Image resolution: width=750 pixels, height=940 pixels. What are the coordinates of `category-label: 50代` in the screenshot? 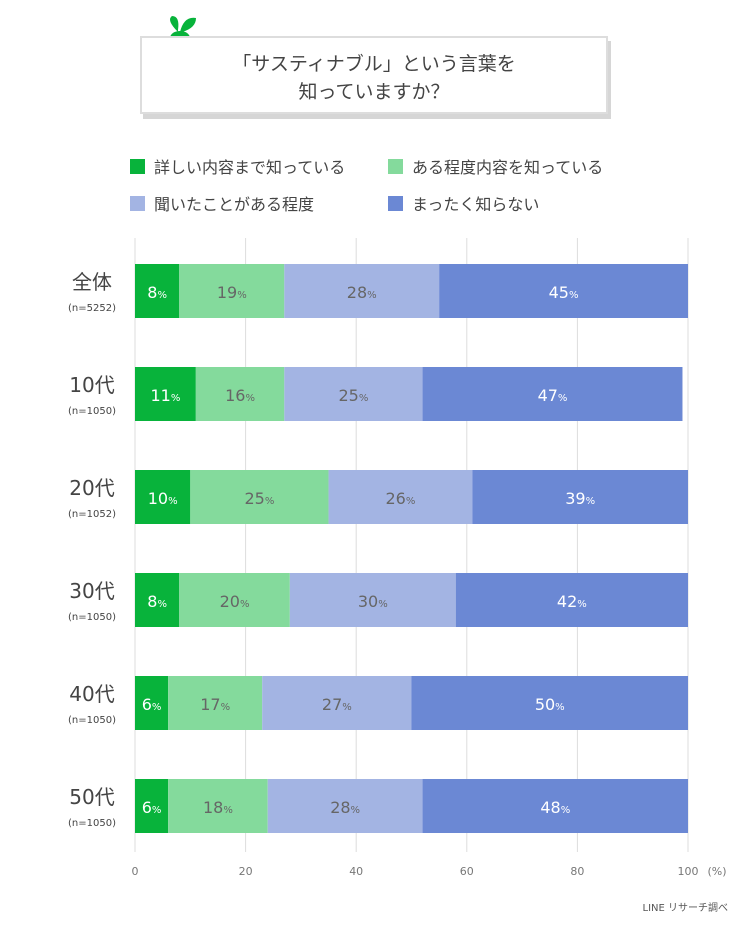 It's located at (91, 797).